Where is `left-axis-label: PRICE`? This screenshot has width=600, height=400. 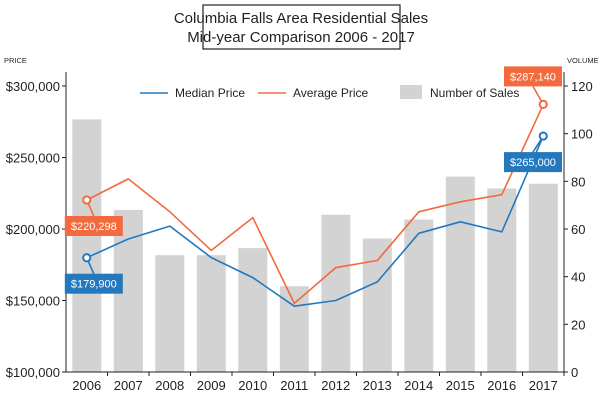
left-axis-label: PRICE is located at coordinates (15, 60).